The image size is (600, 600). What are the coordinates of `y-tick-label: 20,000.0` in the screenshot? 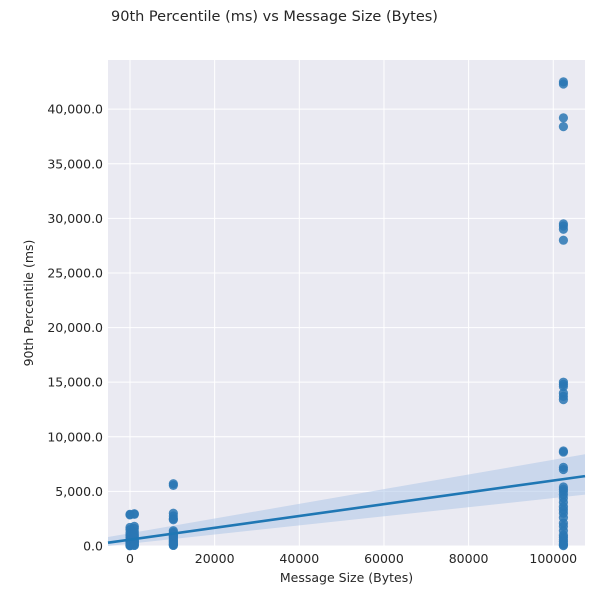 It's located at (75, 327).